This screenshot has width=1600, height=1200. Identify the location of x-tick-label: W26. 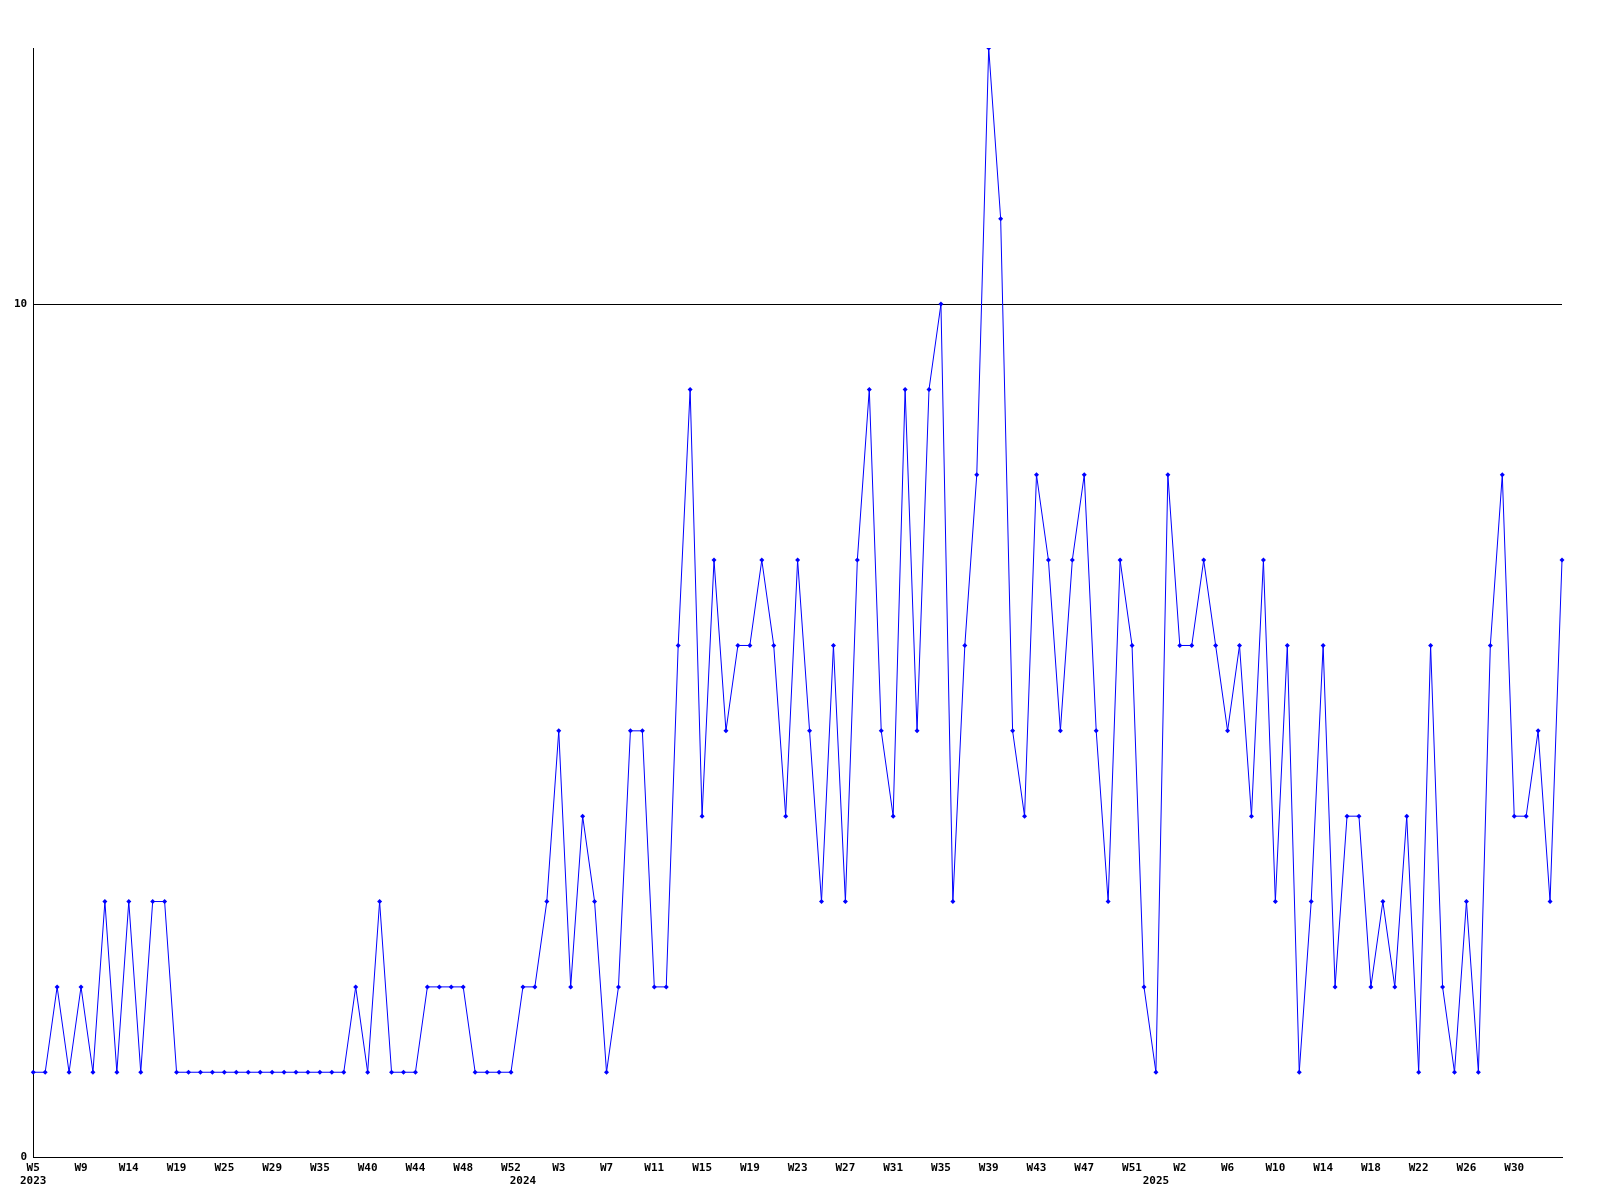
(1466, 1168).